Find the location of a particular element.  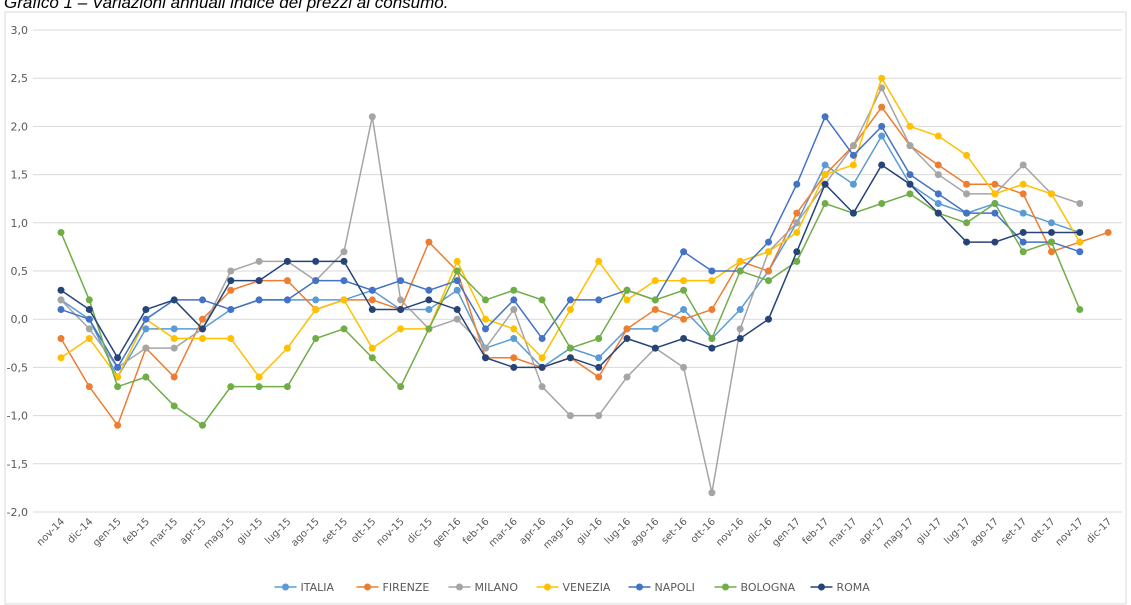

x-tick-label: ago-16 is located at coordinates (645, 532).